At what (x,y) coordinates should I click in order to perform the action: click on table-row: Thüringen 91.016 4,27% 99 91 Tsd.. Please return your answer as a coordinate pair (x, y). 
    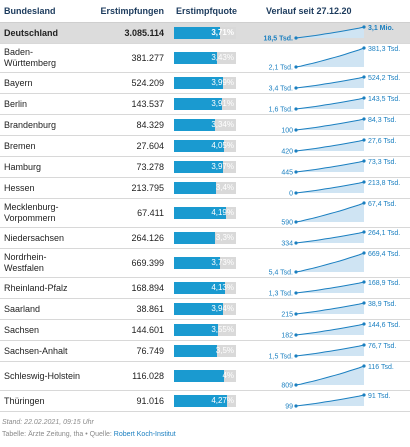
    Looking at the image, I should click on (205, 401).